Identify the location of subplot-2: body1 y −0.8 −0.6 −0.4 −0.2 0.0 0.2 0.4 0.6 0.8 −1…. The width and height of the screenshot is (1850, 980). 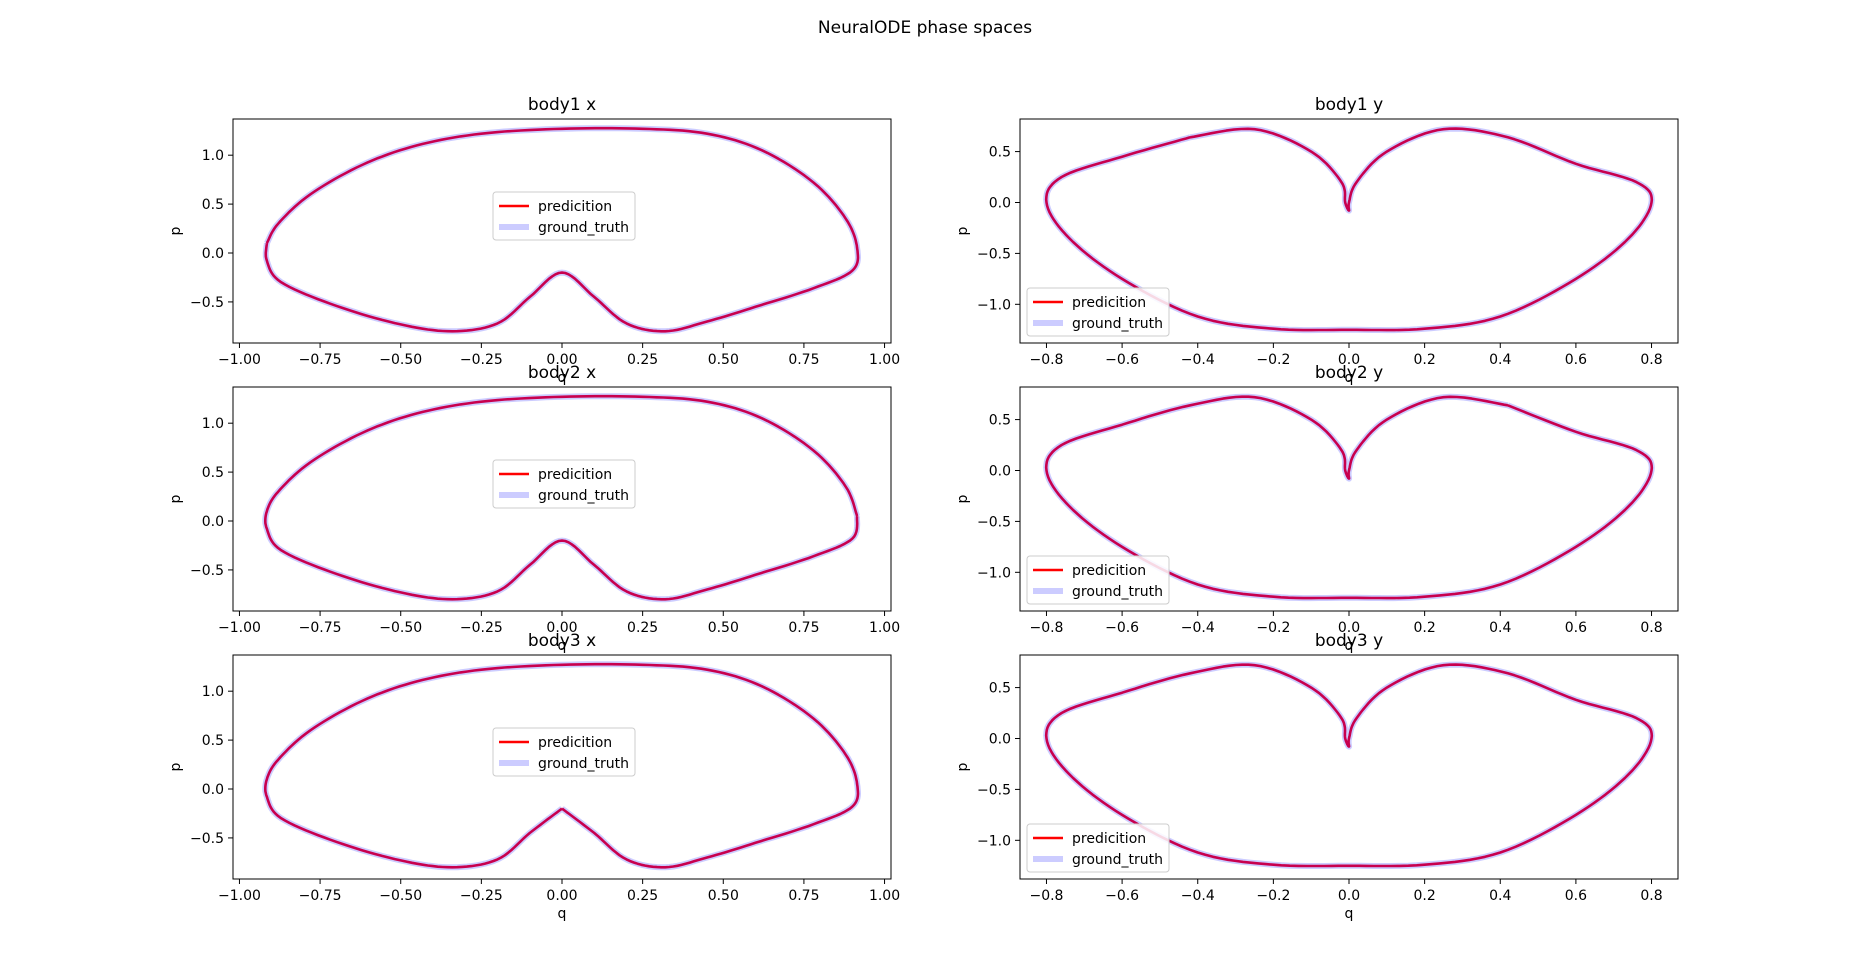
(1317, 240).